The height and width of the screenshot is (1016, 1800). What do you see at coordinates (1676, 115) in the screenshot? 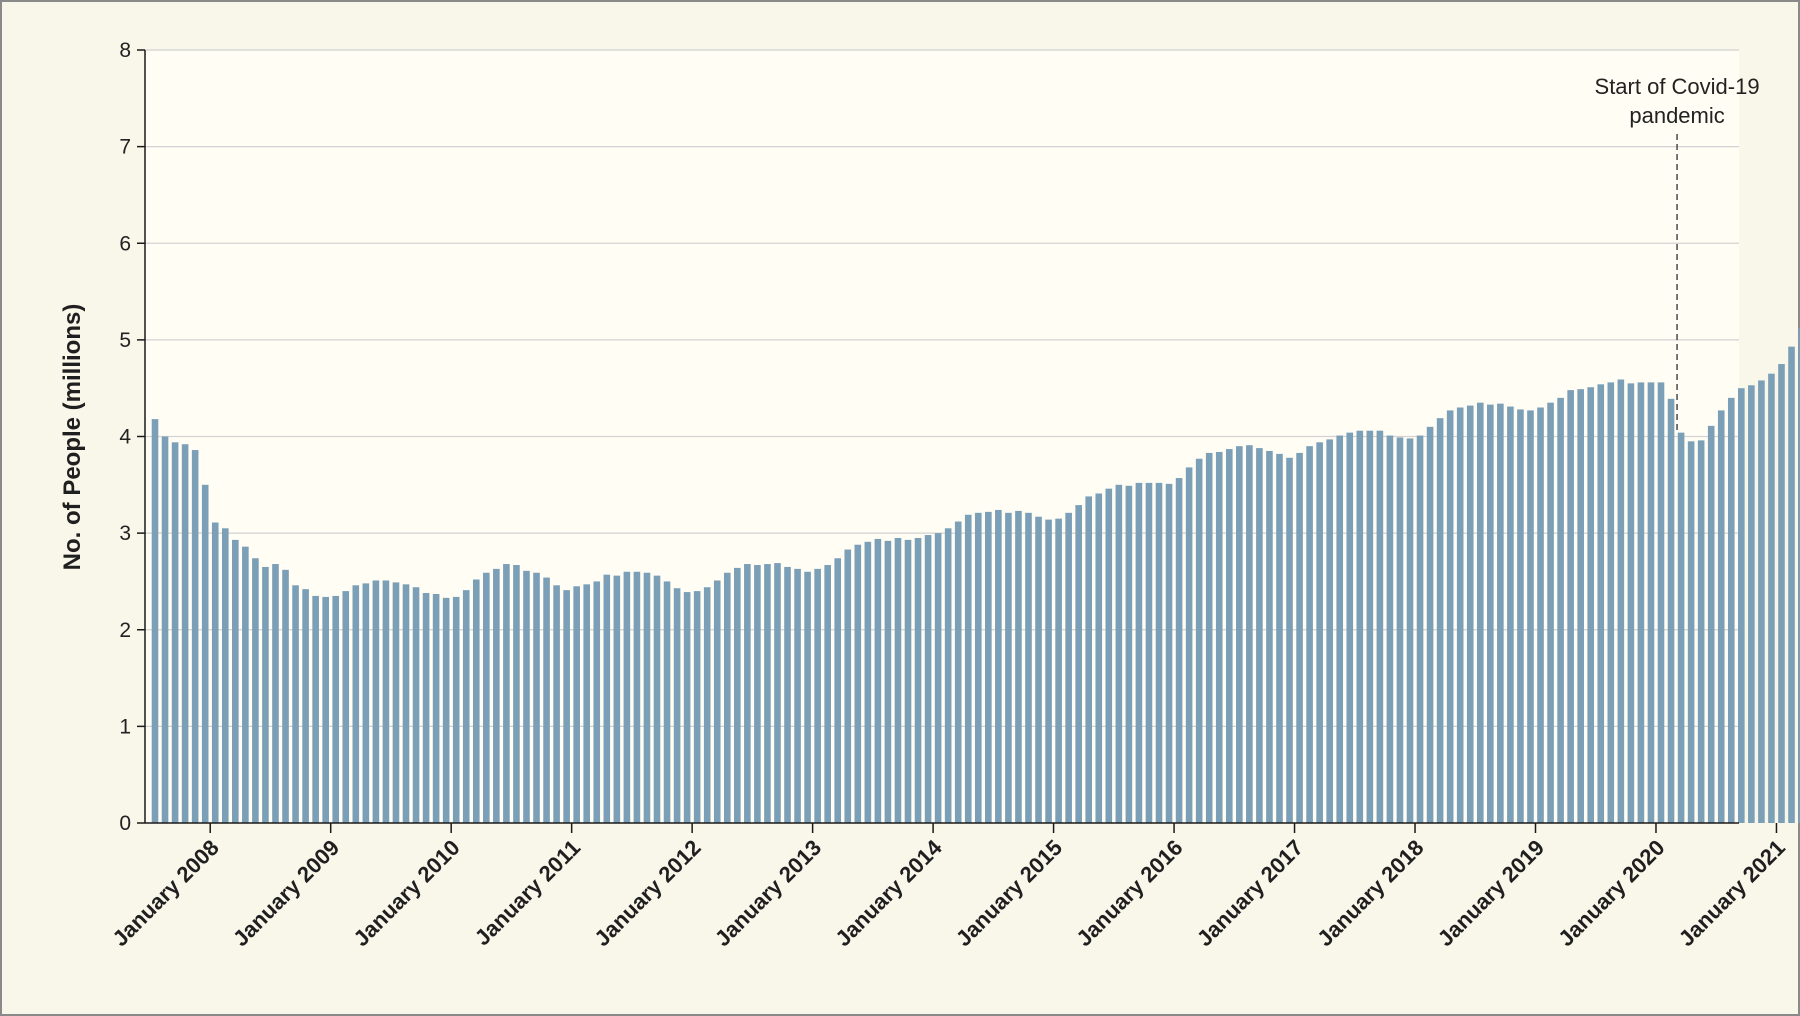
I see `annotation-text-line2: pandemic` at bounding box center [1676, 115].